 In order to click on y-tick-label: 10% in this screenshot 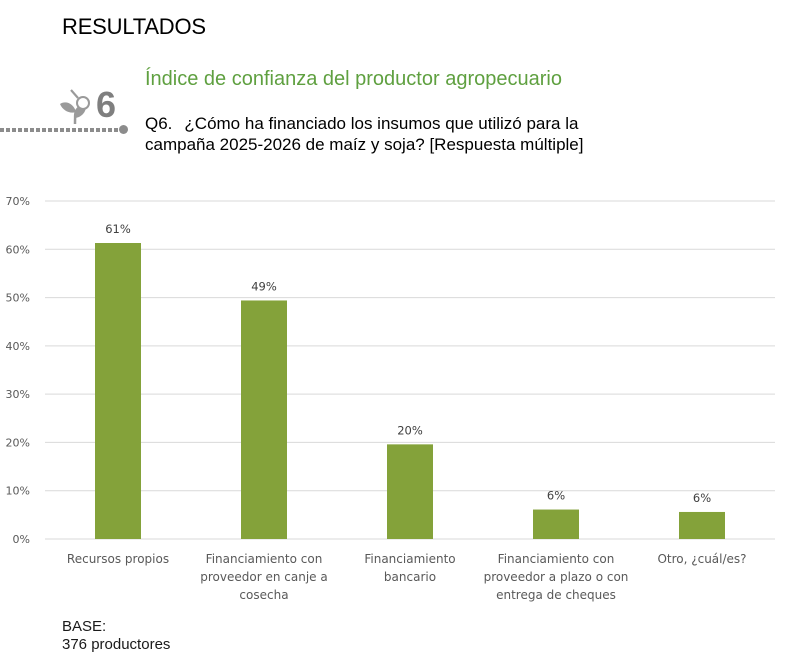, I will do `click(18, 491)`.